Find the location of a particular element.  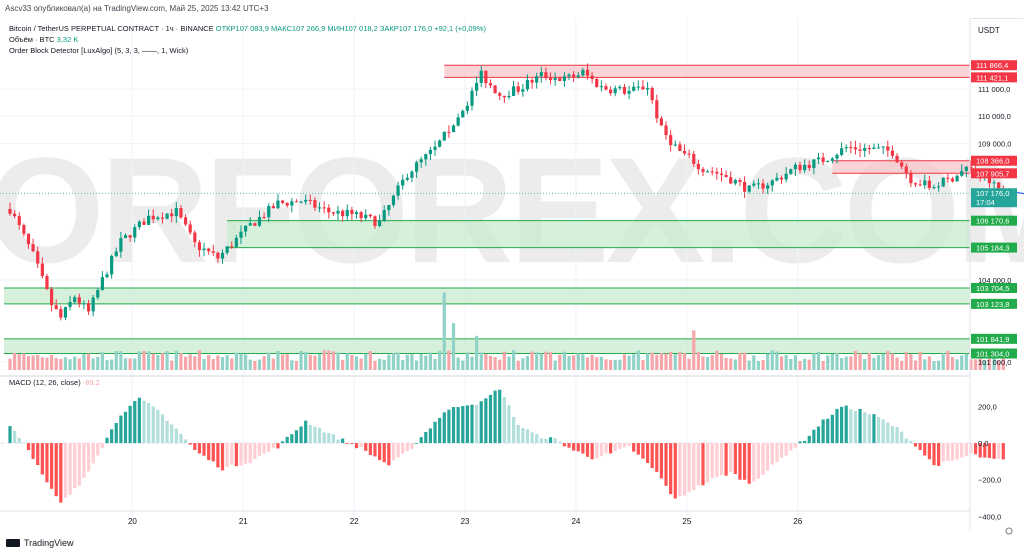

order-block-bottom-tag: 103 123,8 is located at coordinates (994, 303).